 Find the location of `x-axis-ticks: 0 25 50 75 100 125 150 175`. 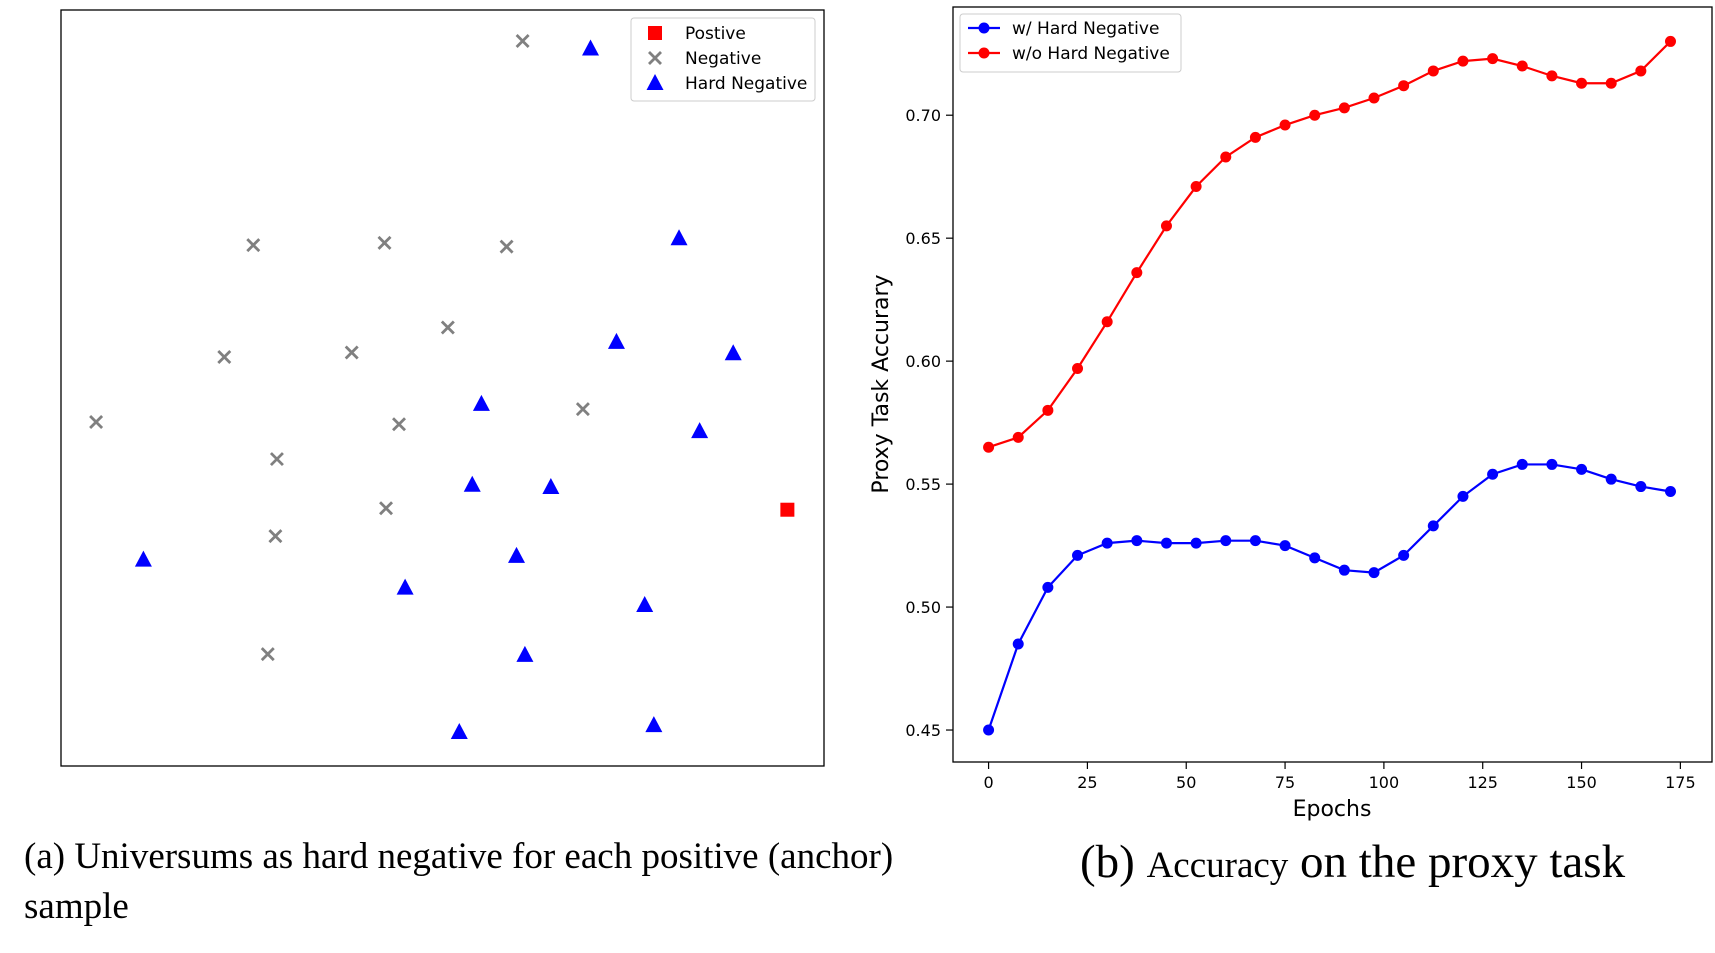

x-axis-ticks: 0 25 50 75 100 125 150 175 is located at coordinates (1339, 777).